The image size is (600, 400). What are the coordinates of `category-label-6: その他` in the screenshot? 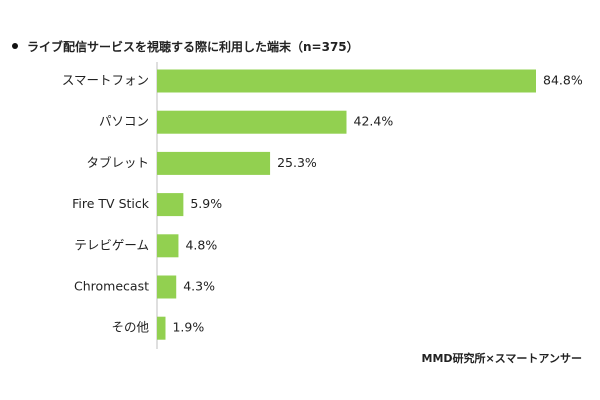 It's located at (130, 327).